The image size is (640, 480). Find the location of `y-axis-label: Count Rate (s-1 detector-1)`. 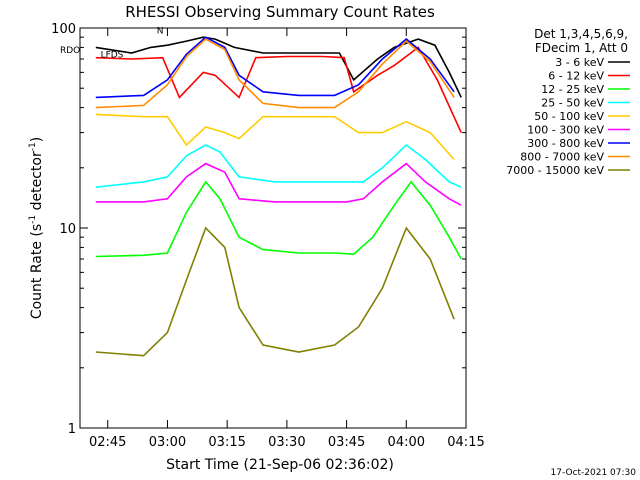

y-axis-label: Count Rate (s-1 detector-1) is located at coordinates (36, 228).